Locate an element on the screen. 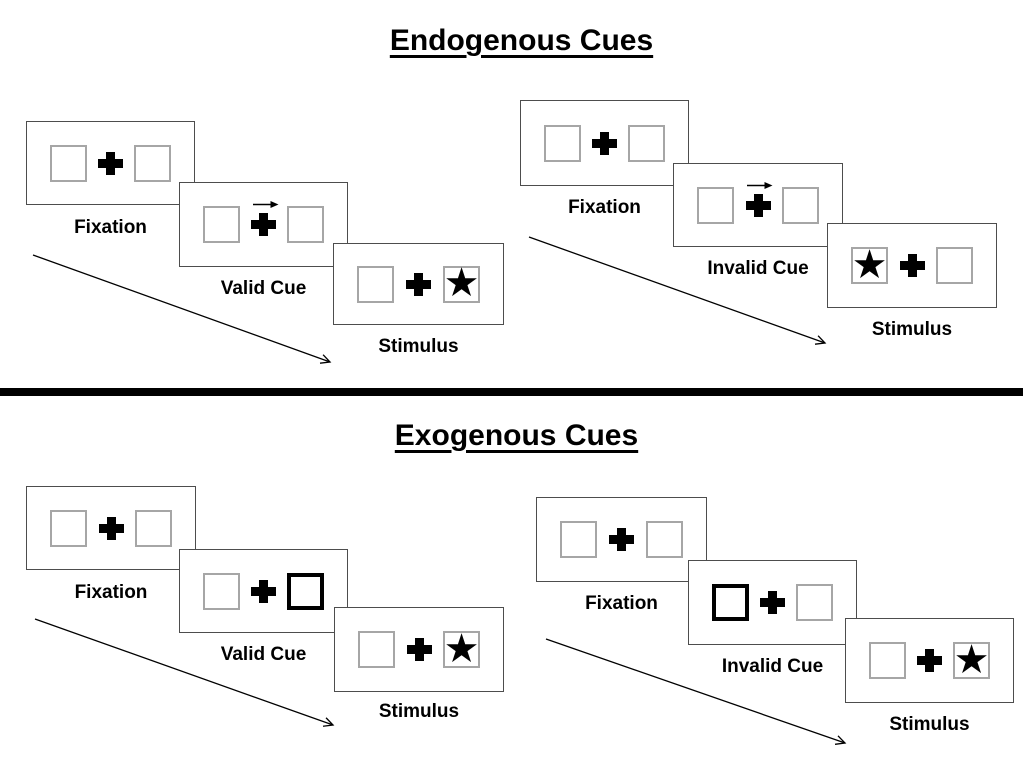  endogenous-valid-fixation-panel is located at coordinates (110, 163).